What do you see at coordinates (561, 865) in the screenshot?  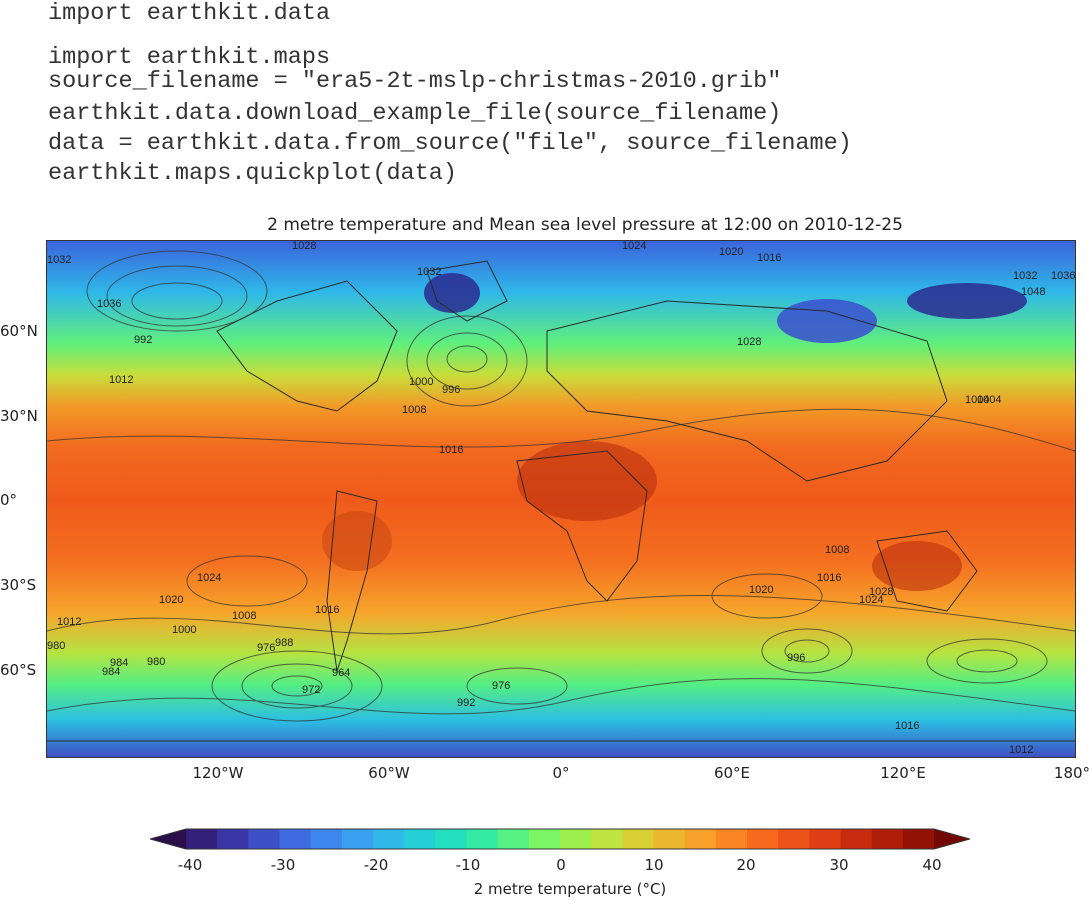 I see `colorbar-tick: 0` at bounding box center [561, 865].